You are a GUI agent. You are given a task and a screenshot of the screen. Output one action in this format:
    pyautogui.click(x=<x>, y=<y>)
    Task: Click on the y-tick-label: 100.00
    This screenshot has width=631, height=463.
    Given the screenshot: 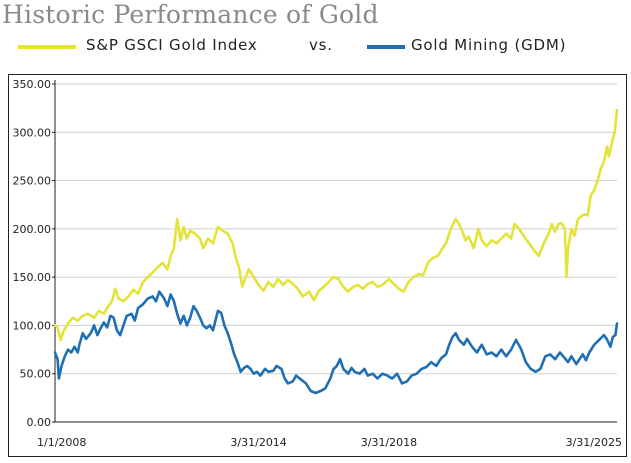 What is the action you would take?
    pyautogui.click(x=32, y=325)
    